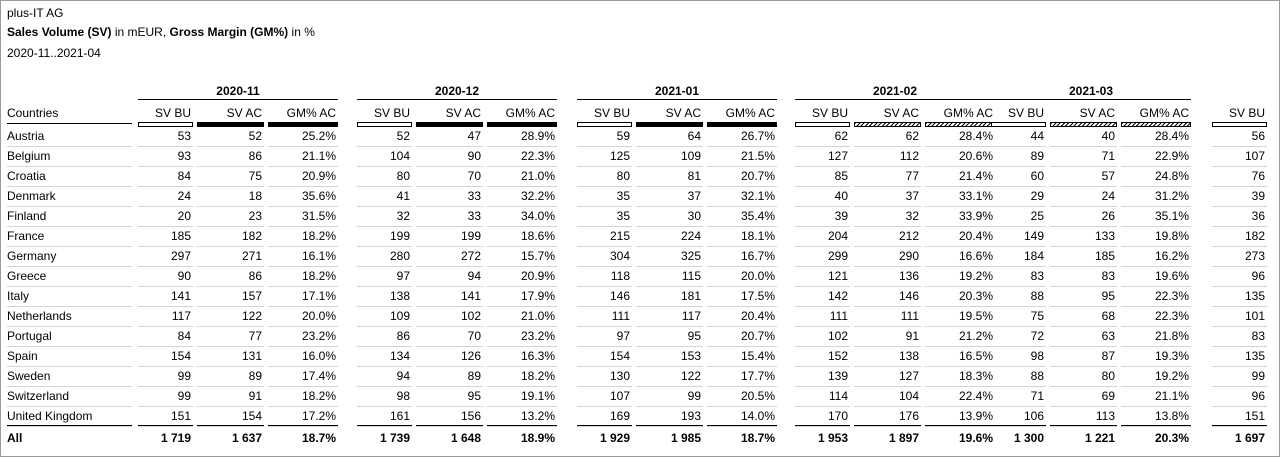 The height and width of the screenshot is (457, 1280). What do you see at coordinates (470, 256) in the screenshot?
I see `table-cell: 272` at bounding box center [470, 256].